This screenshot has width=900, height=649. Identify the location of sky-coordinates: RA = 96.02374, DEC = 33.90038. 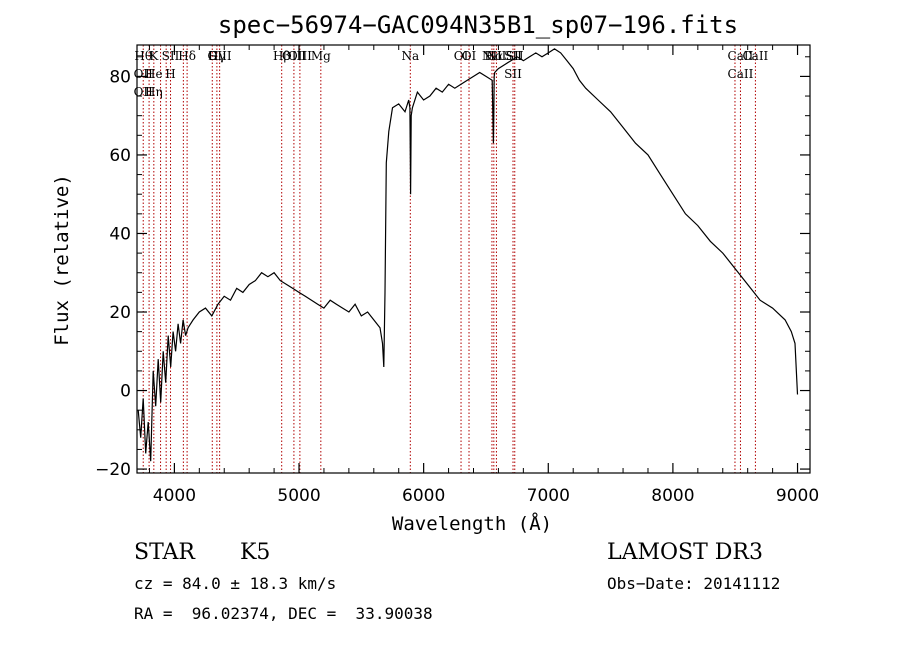
(283, 613).